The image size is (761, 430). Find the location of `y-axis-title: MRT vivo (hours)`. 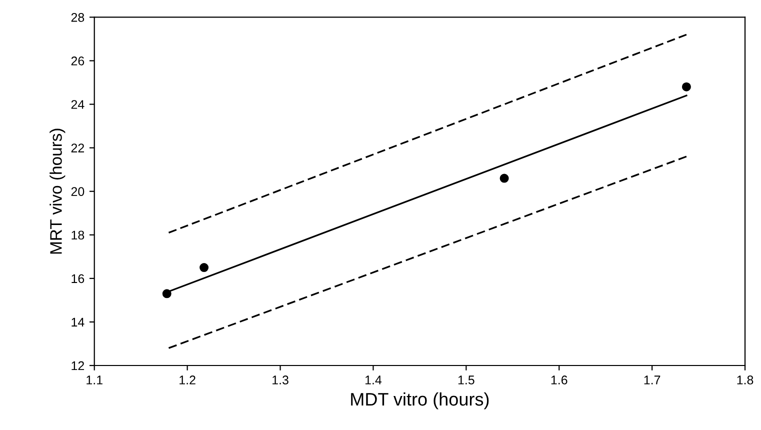

y-axis-title: MRT vivo (hours) is located at coordinates (58, 191).